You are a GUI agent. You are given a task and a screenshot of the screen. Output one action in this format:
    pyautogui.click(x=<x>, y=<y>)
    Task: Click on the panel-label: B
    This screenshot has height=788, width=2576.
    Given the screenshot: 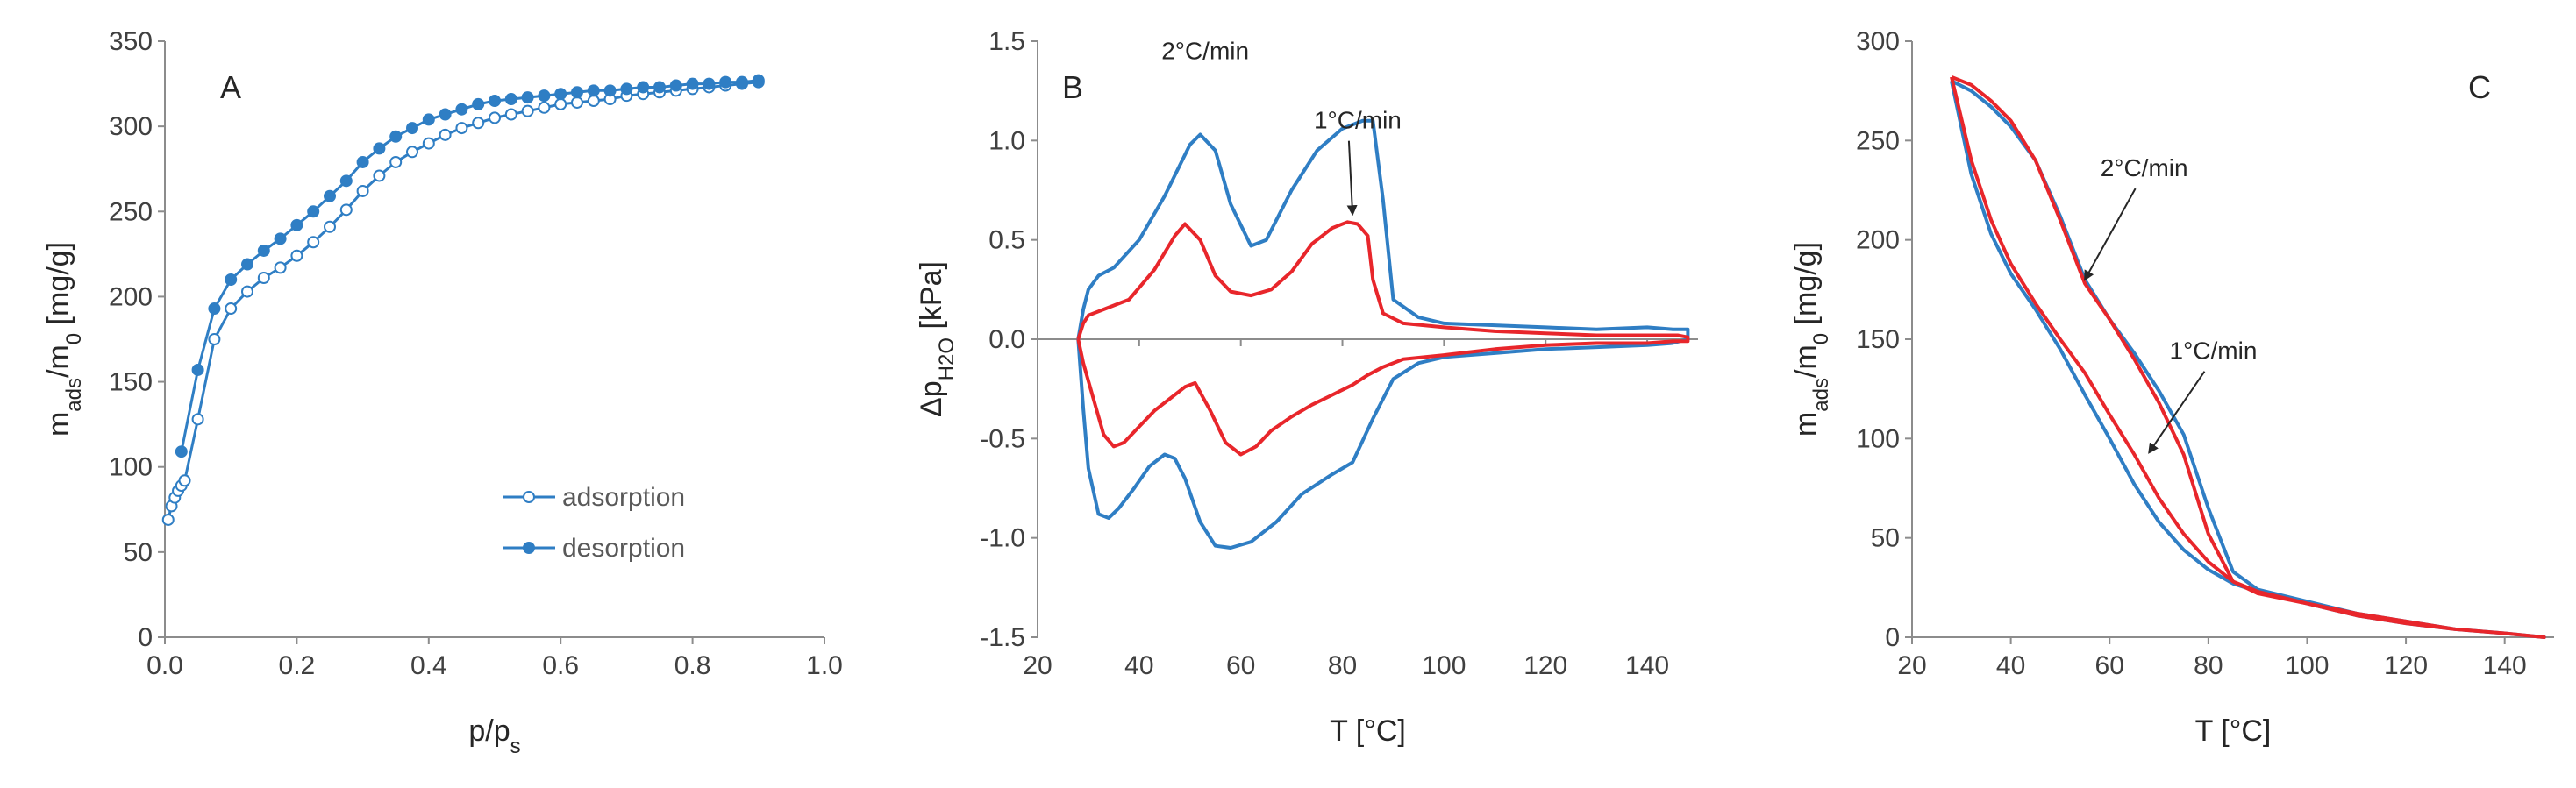 What is the action you would take?
    pyautogui.click(x=1073, y=87)
    